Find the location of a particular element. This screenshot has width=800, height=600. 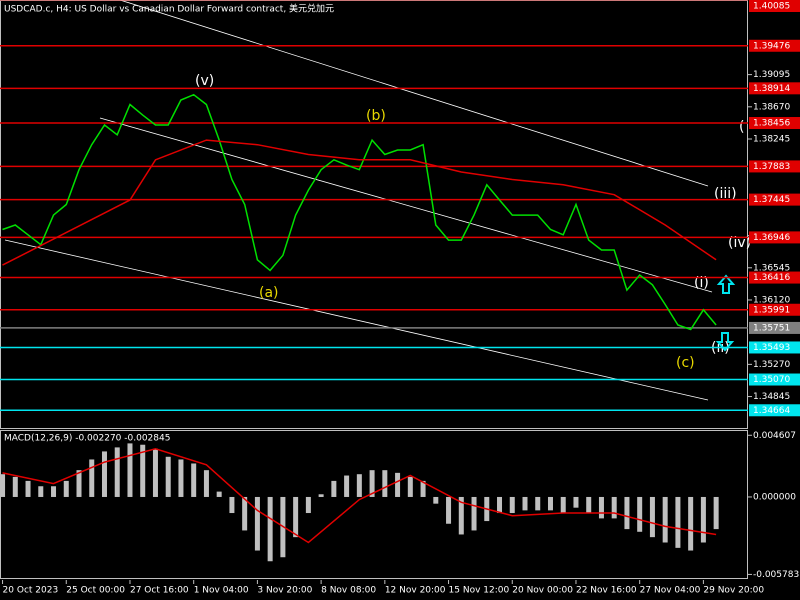

level-label: 1.36946 is located at coordinates (771, 238).